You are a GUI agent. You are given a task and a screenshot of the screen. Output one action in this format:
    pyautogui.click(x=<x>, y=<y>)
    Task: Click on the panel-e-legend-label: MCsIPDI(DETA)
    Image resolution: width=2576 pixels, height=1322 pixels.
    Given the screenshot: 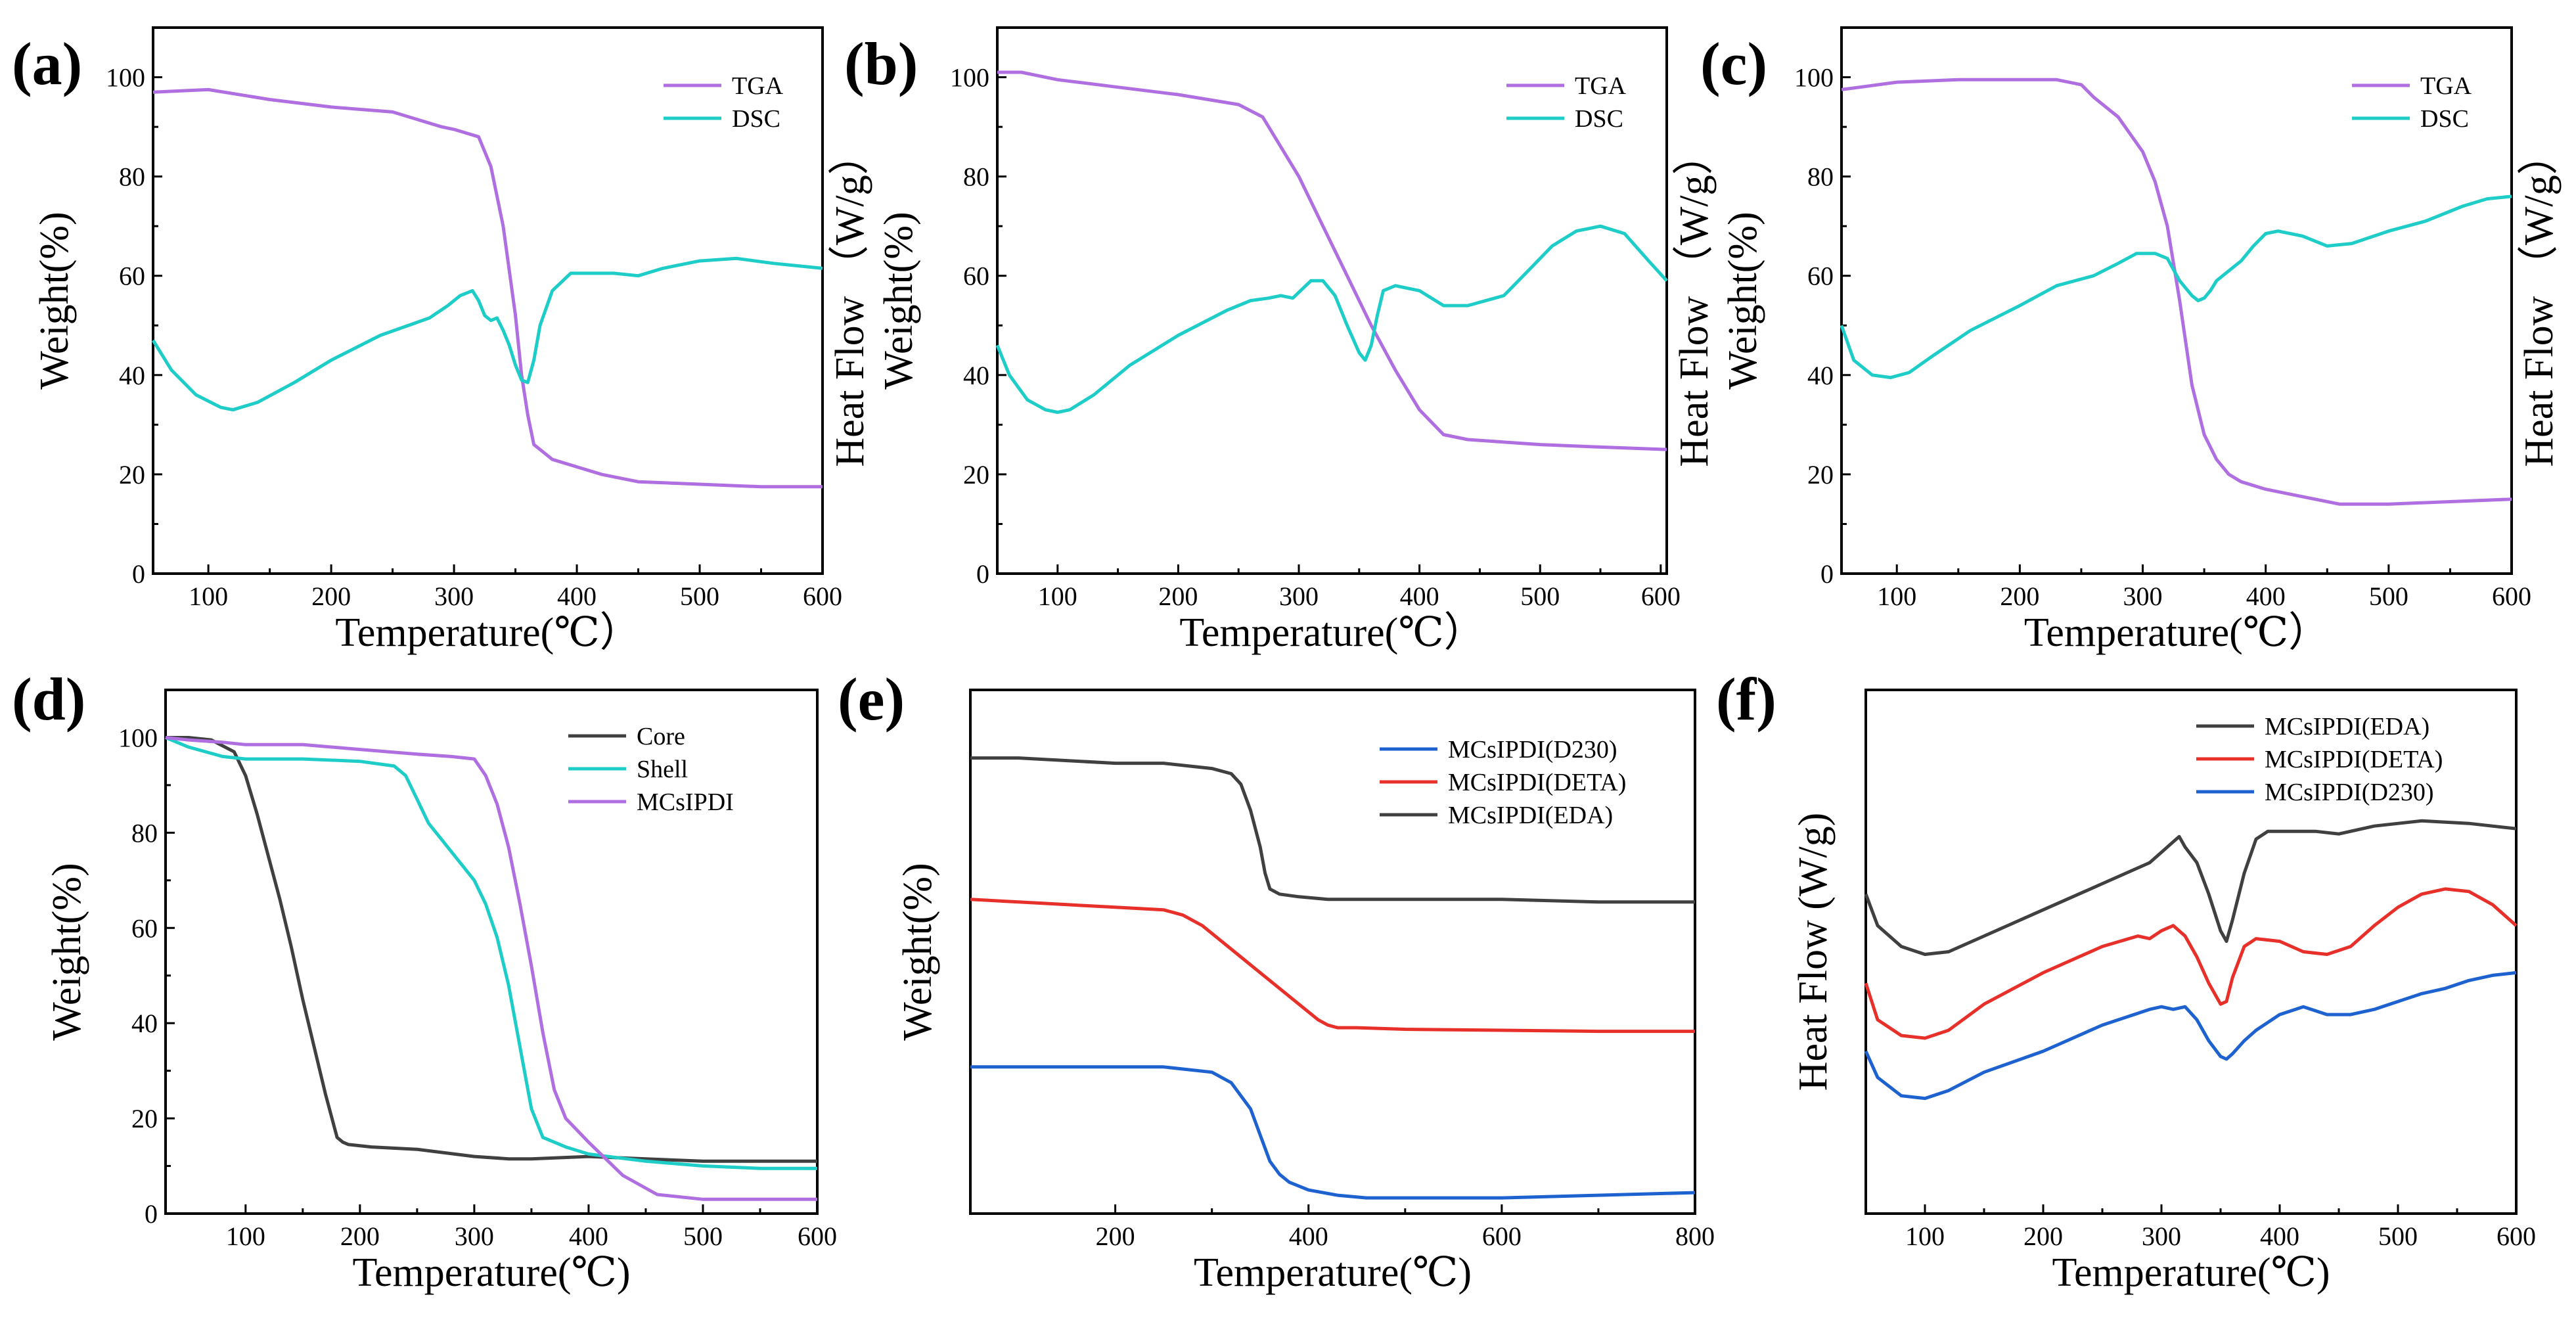 What is the action you would take?
    pyautogui.click(x=1537, y=782)
    